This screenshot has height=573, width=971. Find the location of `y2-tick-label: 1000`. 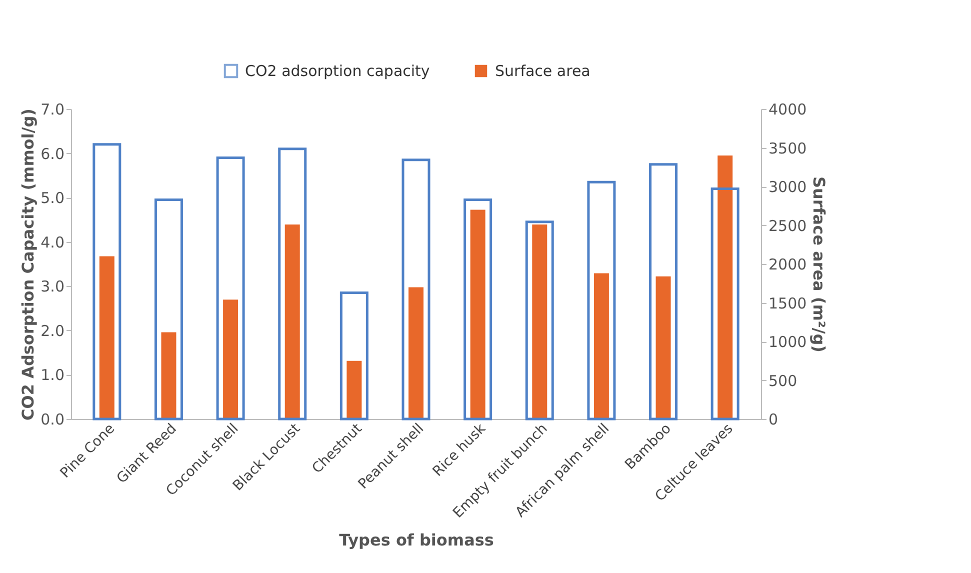

y2-tick-label: 1000 is located at coordinates (787, 342).